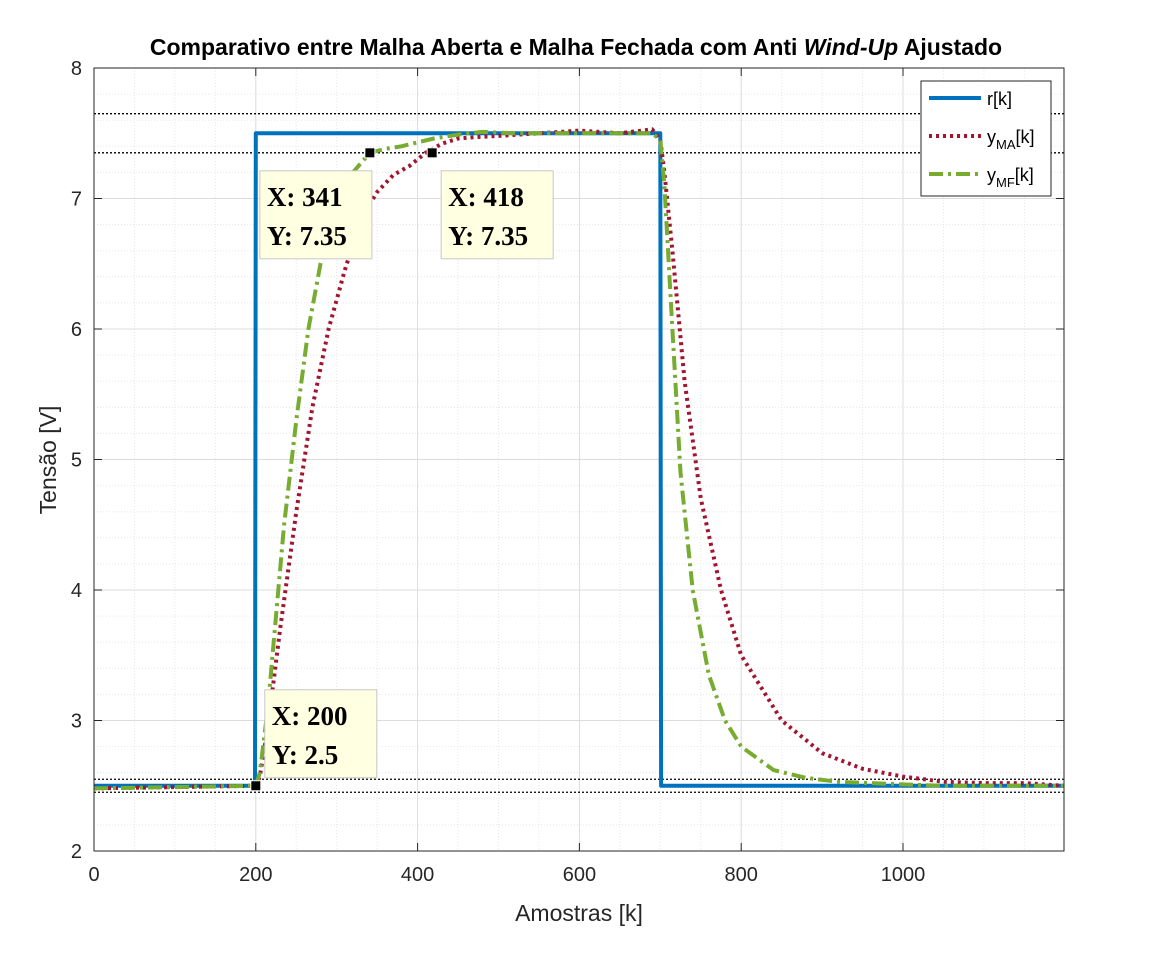 The width and height of the screenshot is (1156, 960). I want to click on y-tick-label: 8, so click(76, 69).